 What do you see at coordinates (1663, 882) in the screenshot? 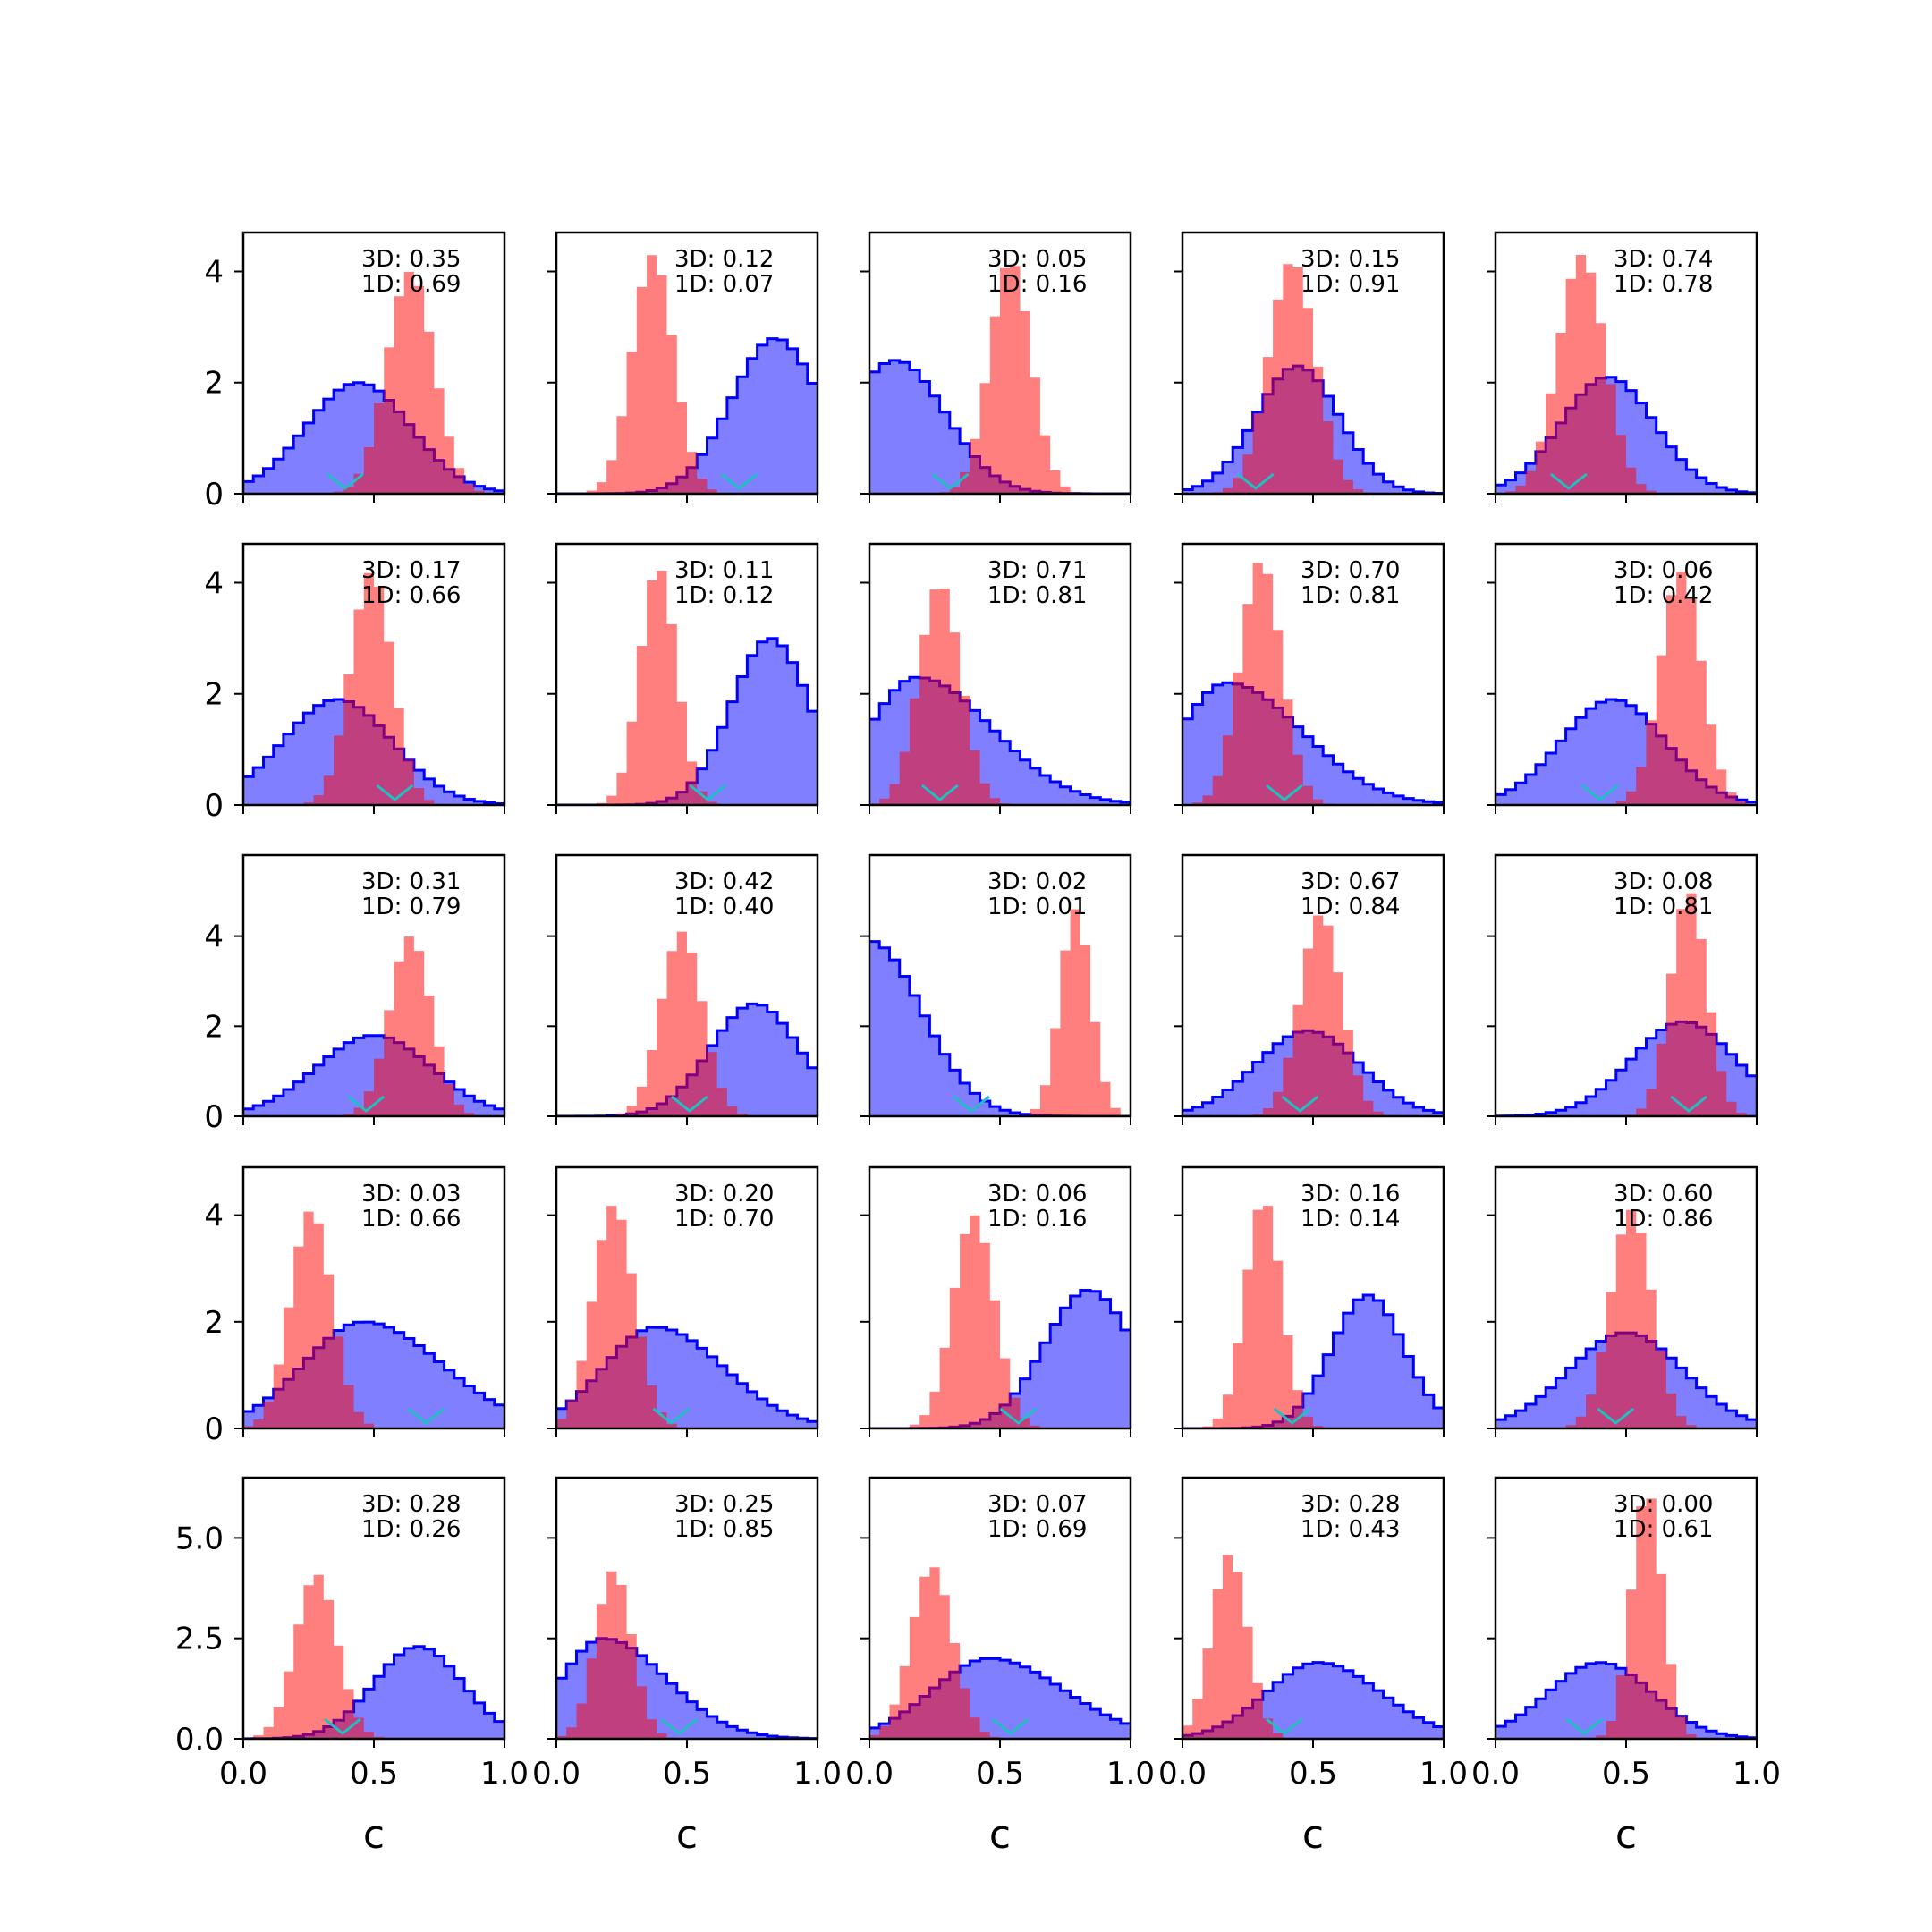
I see `annotation-3d: 3D: 0.08` at bounding box center [1663, 882].